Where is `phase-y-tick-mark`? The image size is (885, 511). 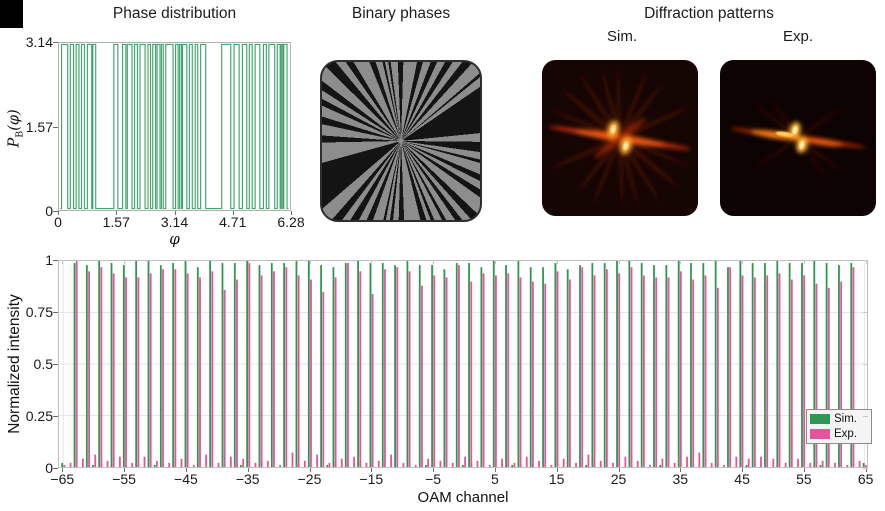 phase-y-tick-mark is located at coordinates (55, 42).